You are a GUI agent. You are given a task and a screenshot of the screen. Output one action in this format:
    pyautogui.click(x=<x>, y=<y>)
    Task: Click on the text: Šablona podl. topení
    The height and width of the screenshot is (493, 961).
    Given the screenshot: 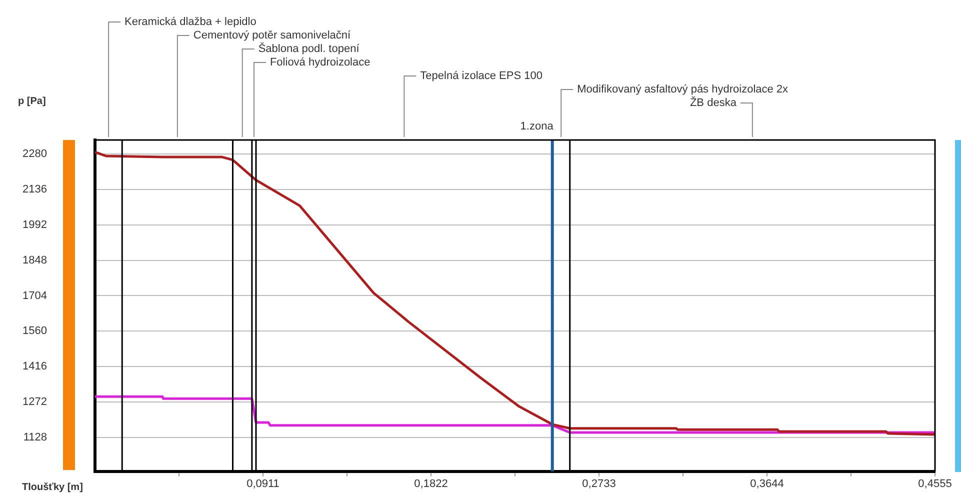 What is the action you would take?
    pyautogui.click(x=309, y=49)
    